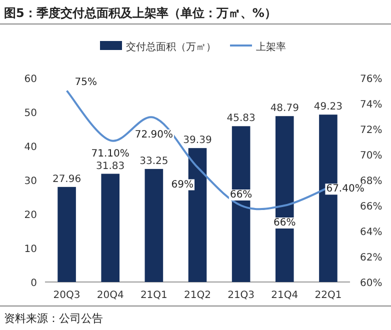 The height and width of the screenshot is (330, 391). What do you see at coordinates (30, 147) in the screenshot?
I see `y-tick-label: 40` at bounding box center [30, 147].